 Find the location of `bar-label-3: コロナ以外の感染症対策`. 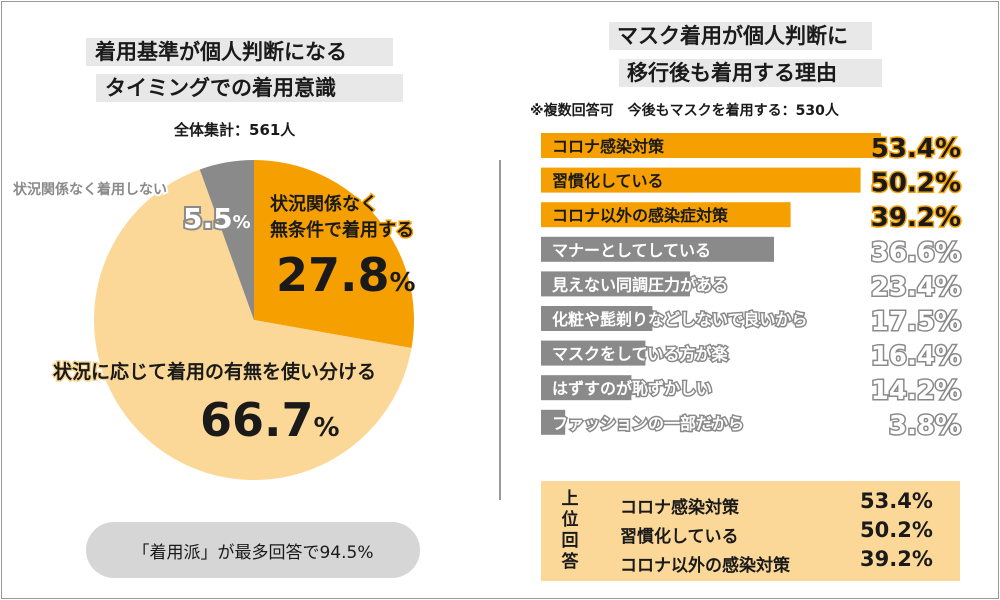

bar-label-3: コロナ以外の感染症対策 is located at coordinates (640, 215).